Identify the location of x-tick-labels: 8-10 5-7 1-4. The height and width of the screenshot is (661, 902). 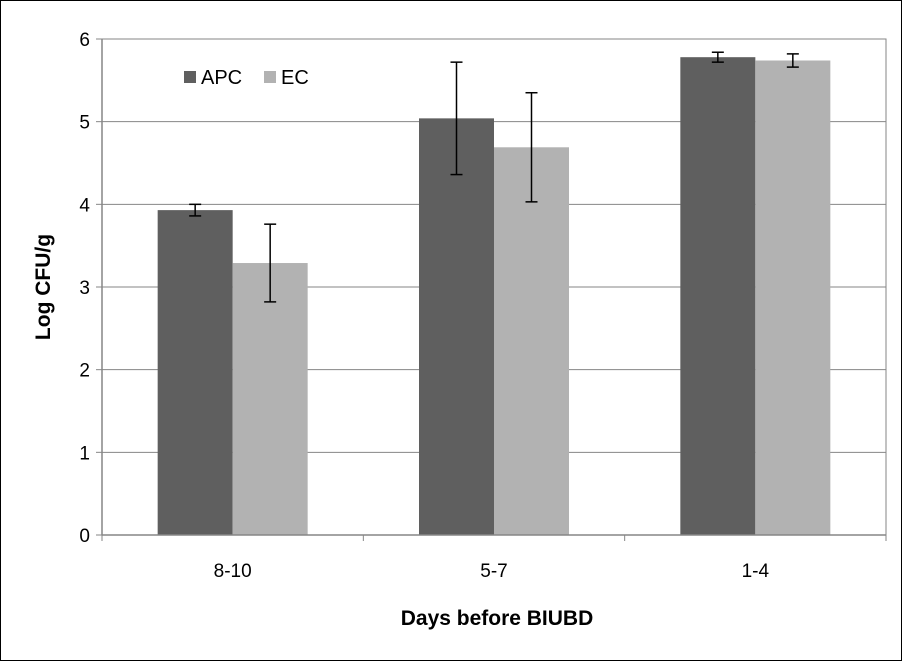
(492, 571).